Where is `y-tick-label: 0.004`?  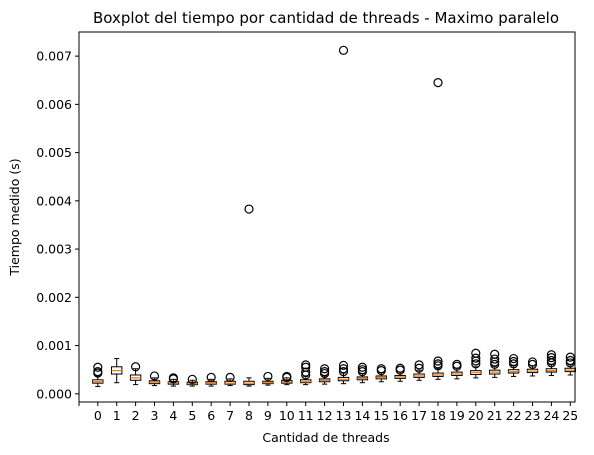 y-tick-label: 0.004 is located at coordinates (54, 200).